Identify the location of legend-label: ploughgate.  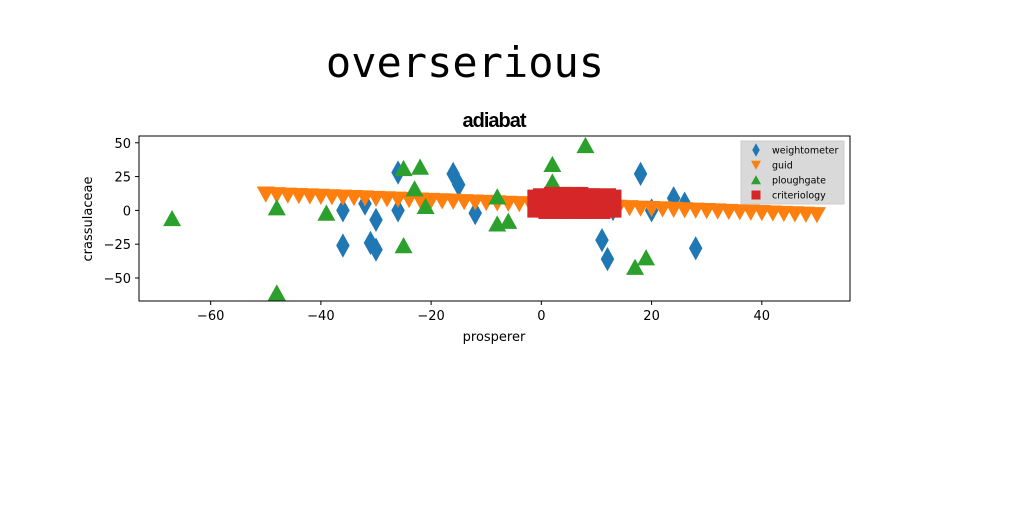
(799, 181).